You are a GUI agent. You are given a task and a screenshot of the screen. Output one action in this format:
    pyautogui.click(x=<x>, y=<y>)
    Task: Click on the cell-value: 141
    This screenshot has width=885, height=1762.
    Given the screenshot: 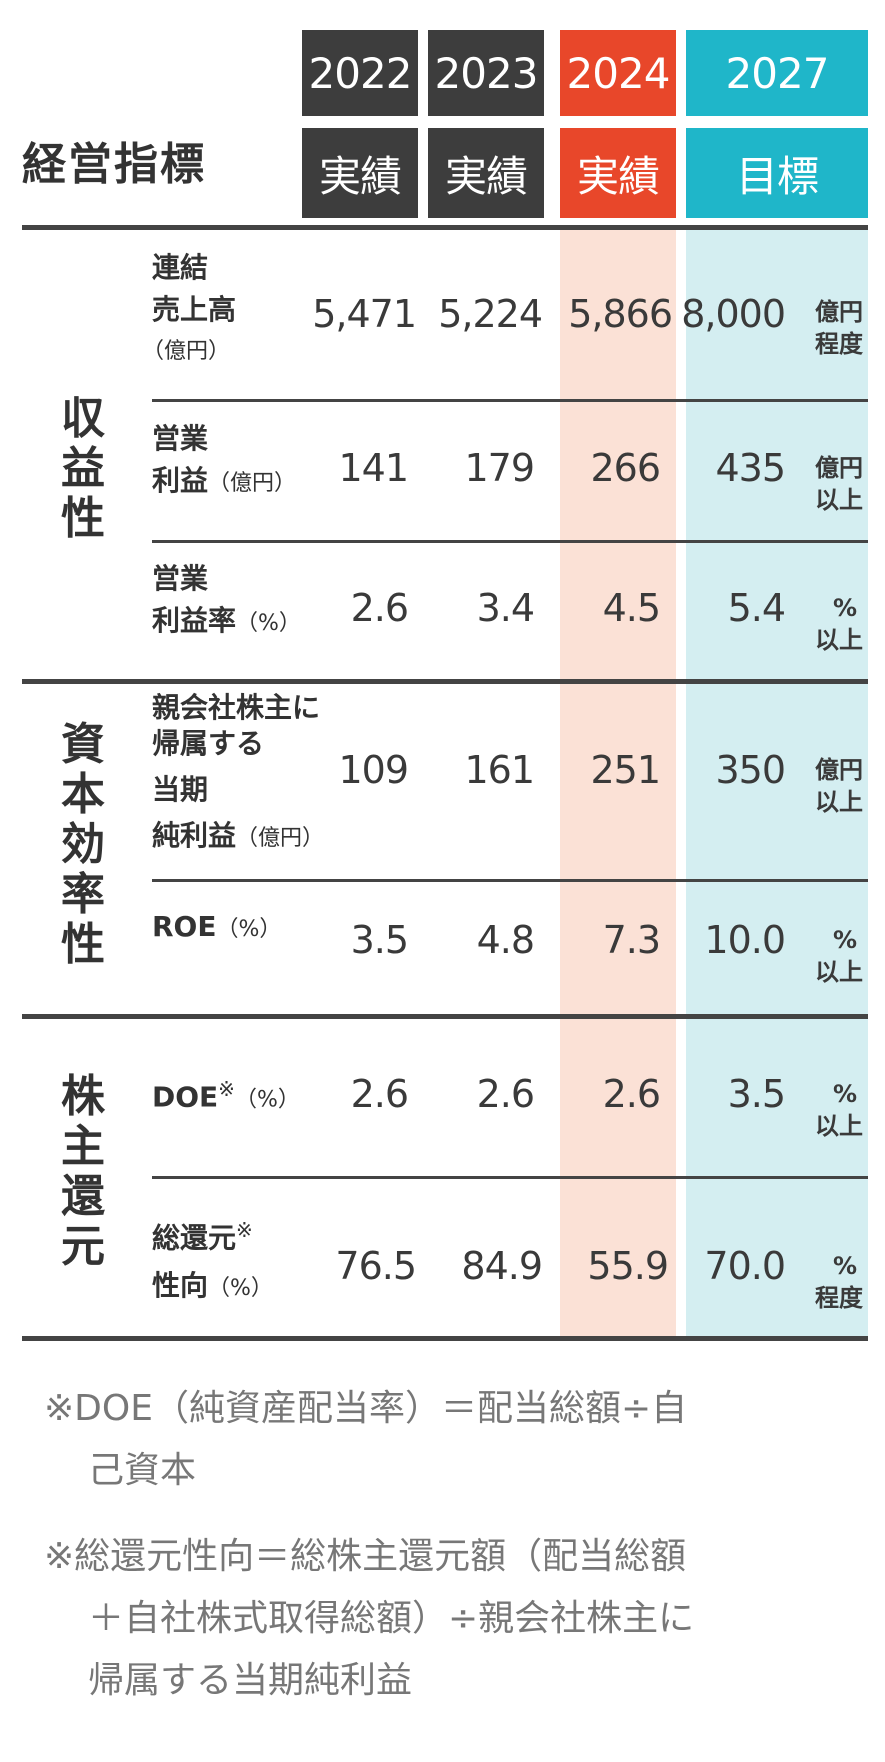 What is the action you would take?
    pyautogui.click(x=373, y=468)
    